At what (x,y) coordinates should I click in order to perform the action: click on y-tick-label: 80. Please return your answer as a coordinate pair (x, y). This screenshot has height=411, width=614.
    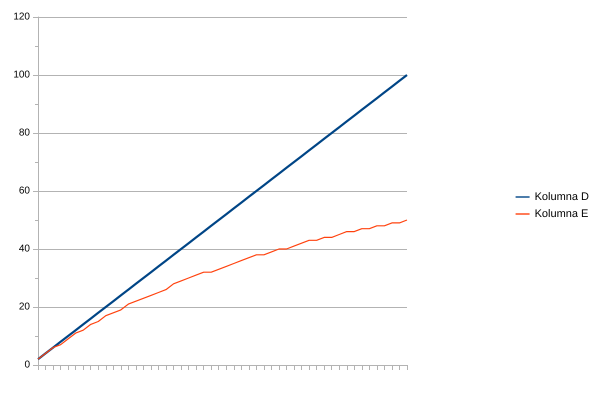
    Looking at the image, I should click on (24, 133).